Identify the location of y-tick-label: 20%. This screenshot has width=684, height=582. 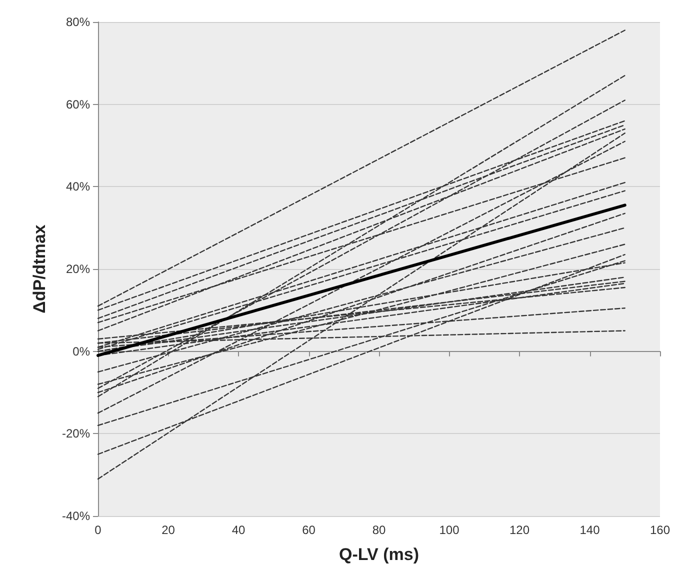
(78, 269).